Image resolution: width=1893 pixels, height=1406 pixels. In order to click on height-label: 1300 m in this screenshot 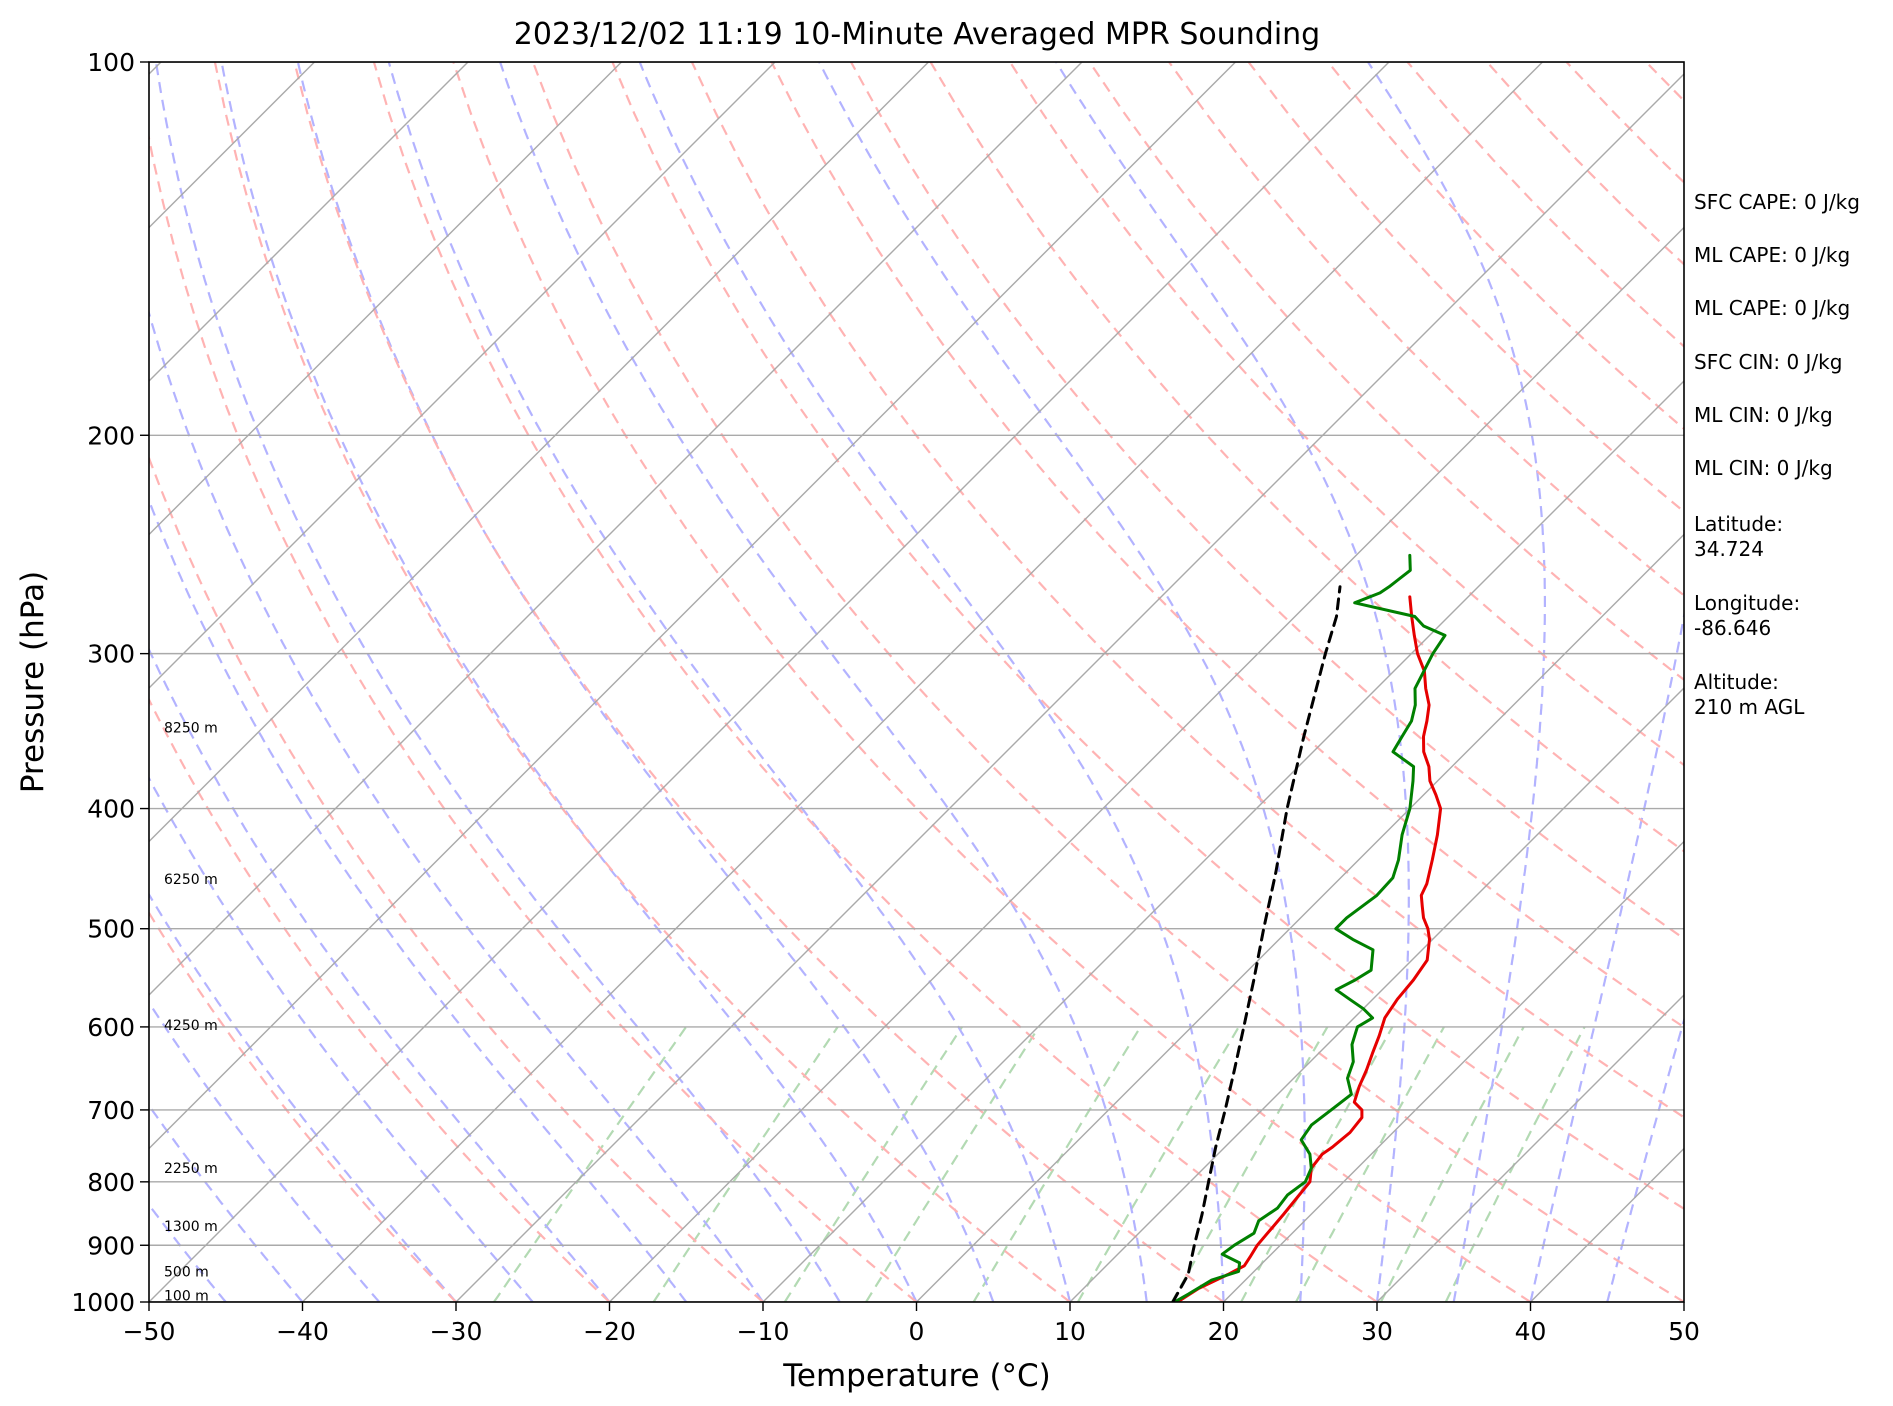, I will do `click(191, 1227)`.